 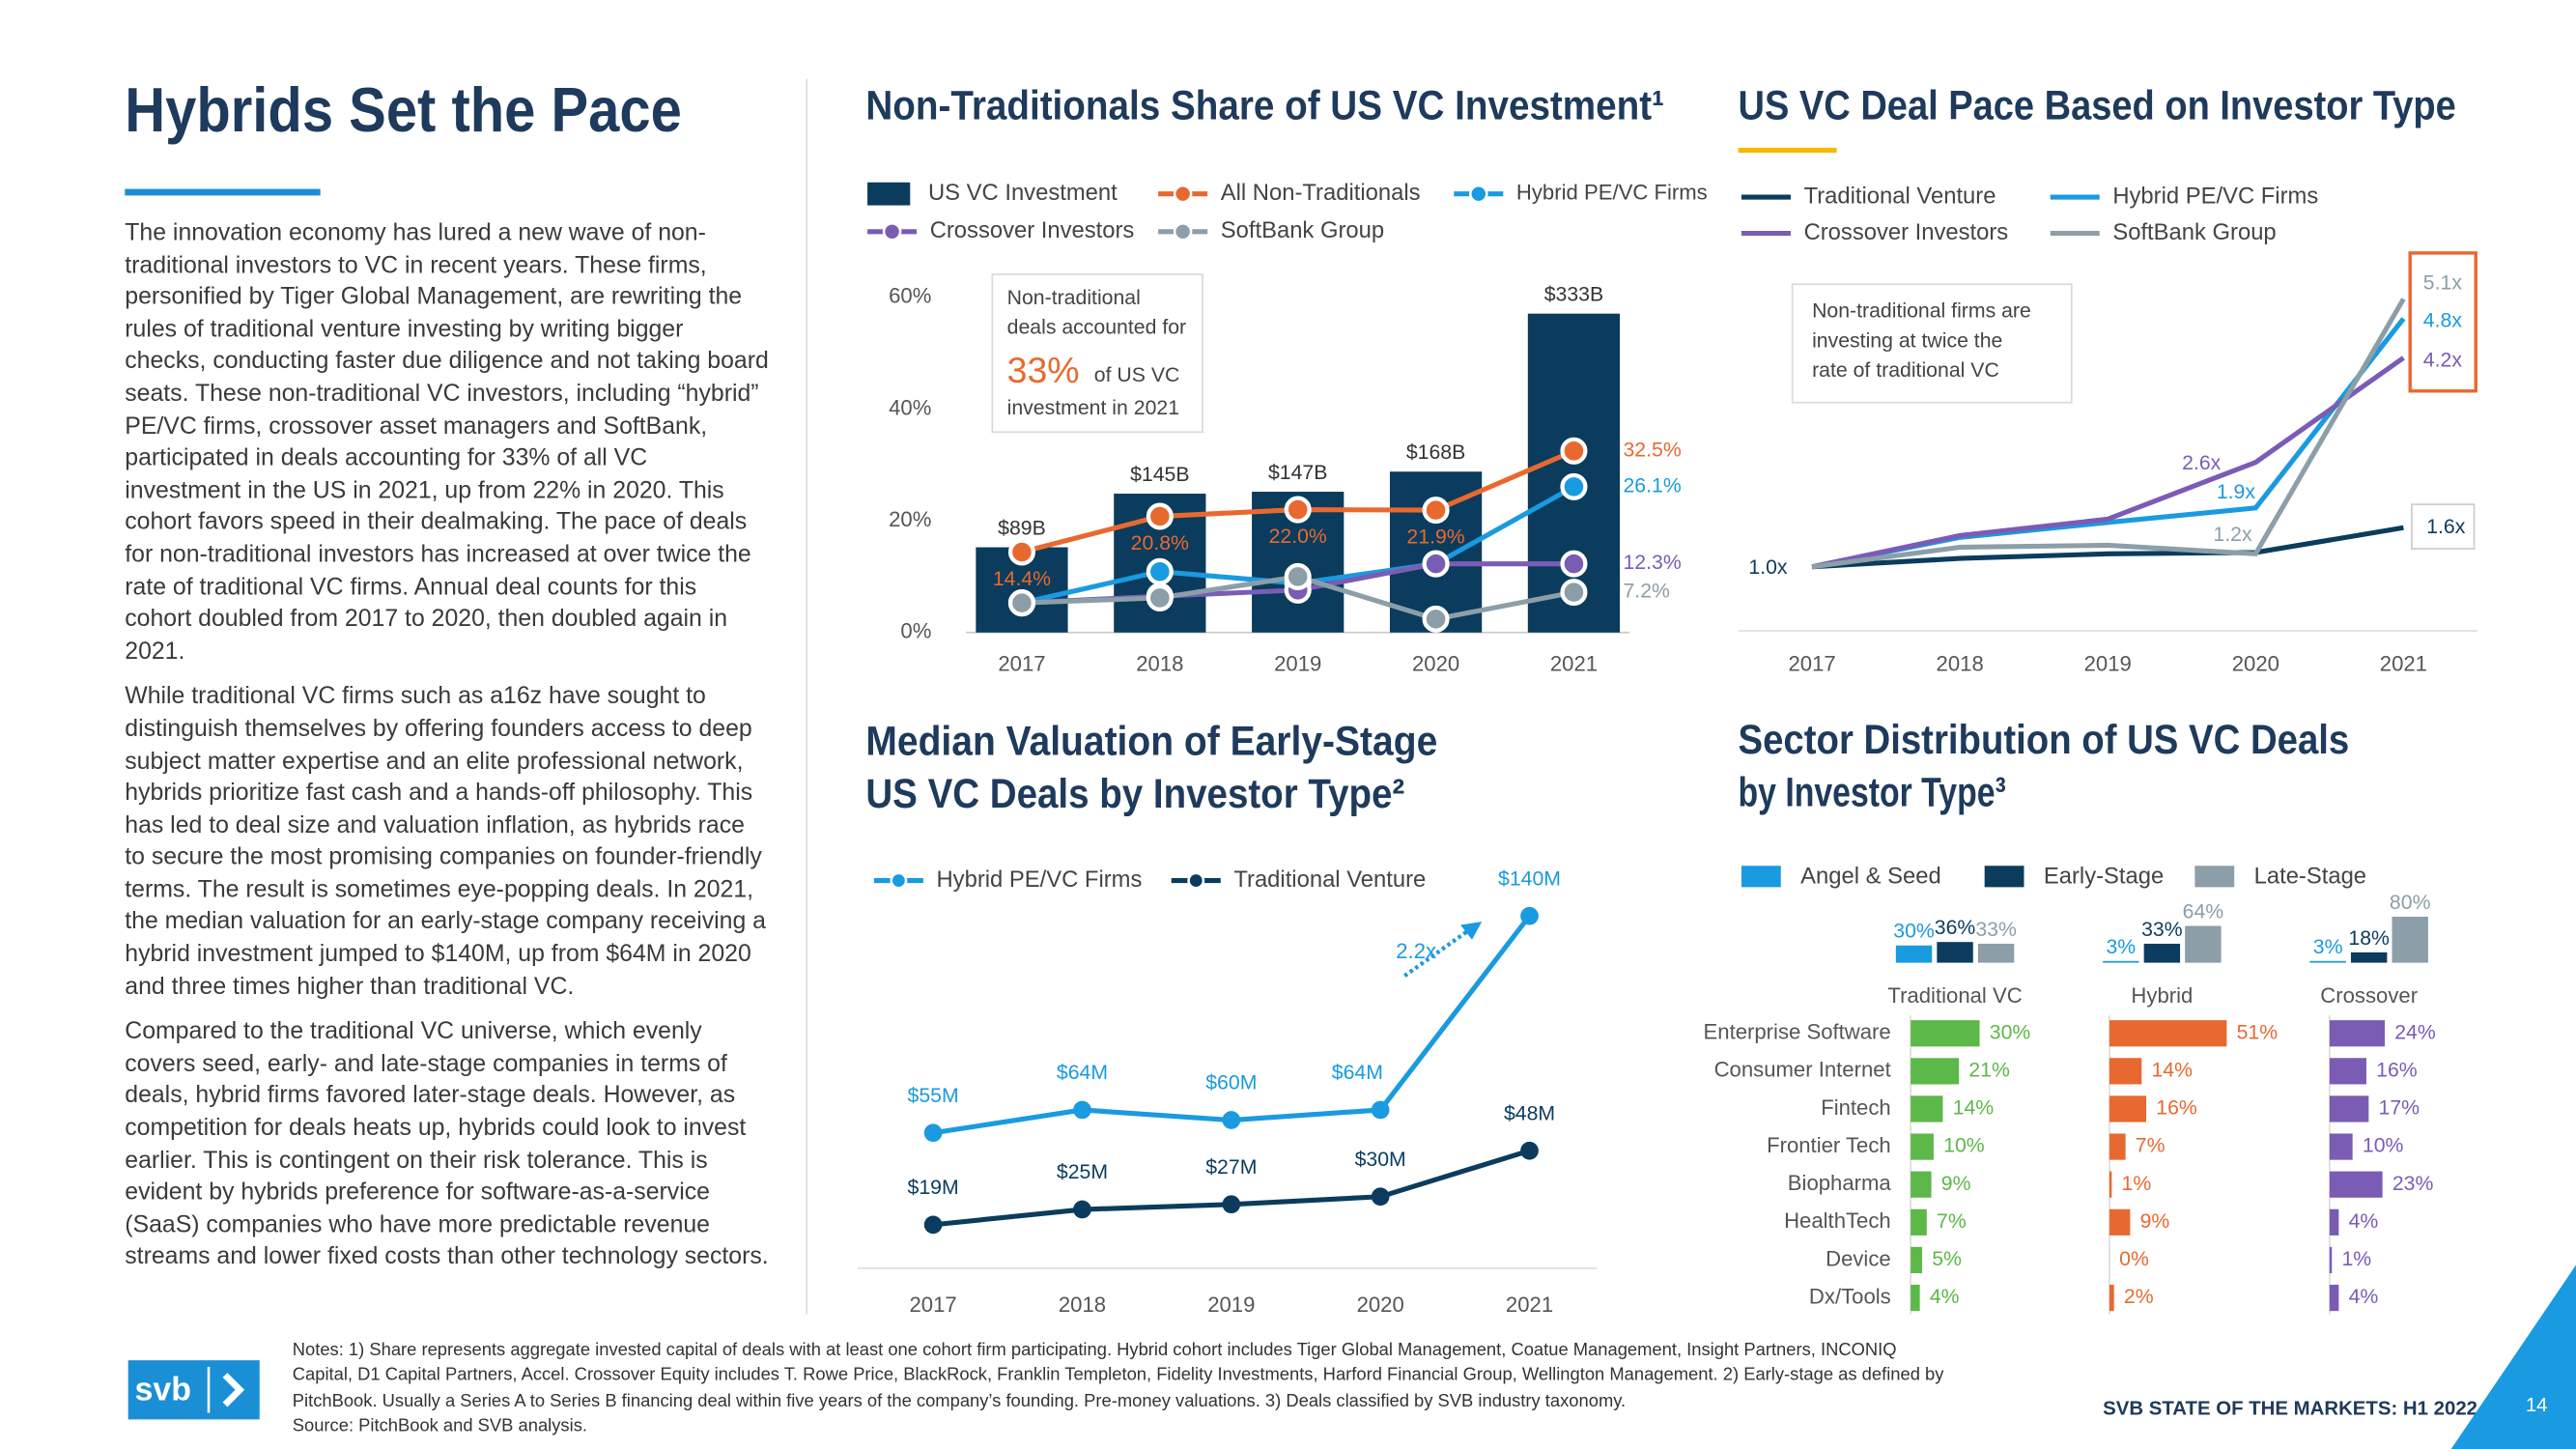 What do you see at coordinates (2410, 902) in the screenshot?
I see `value-label: 80%` at bounding box center [2410, 902].